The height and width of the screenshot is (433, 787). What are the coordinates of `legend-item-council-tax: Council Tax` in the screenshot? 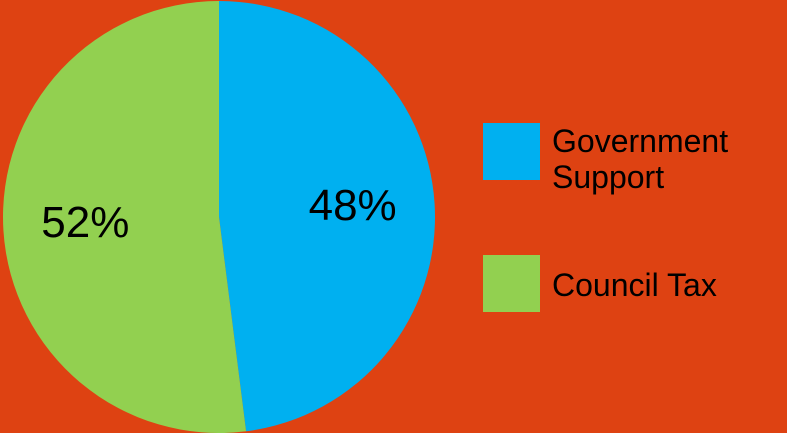 It's located at (600, 283).